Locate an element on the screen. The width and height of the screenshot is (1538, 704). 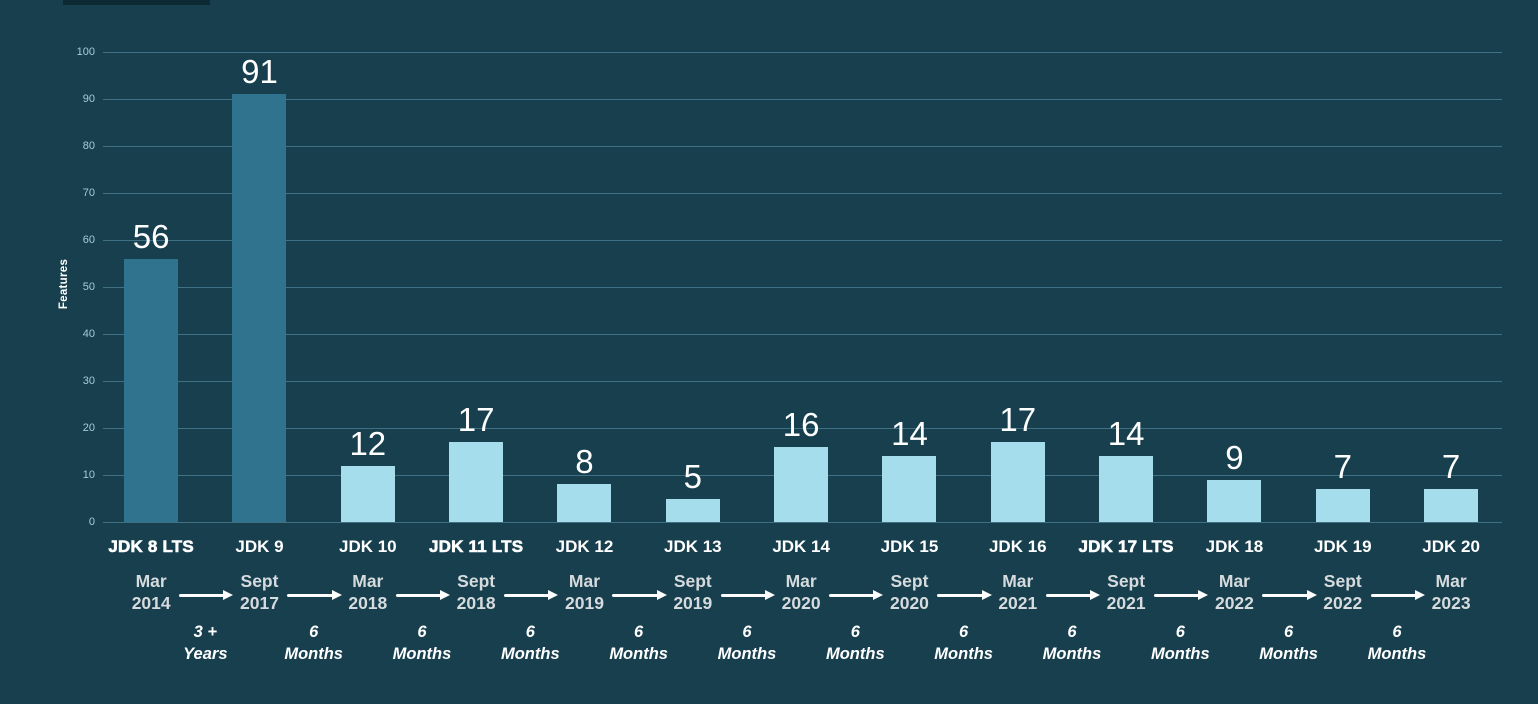
interval-label: 3 + Years is located at coordinates (205, 643).